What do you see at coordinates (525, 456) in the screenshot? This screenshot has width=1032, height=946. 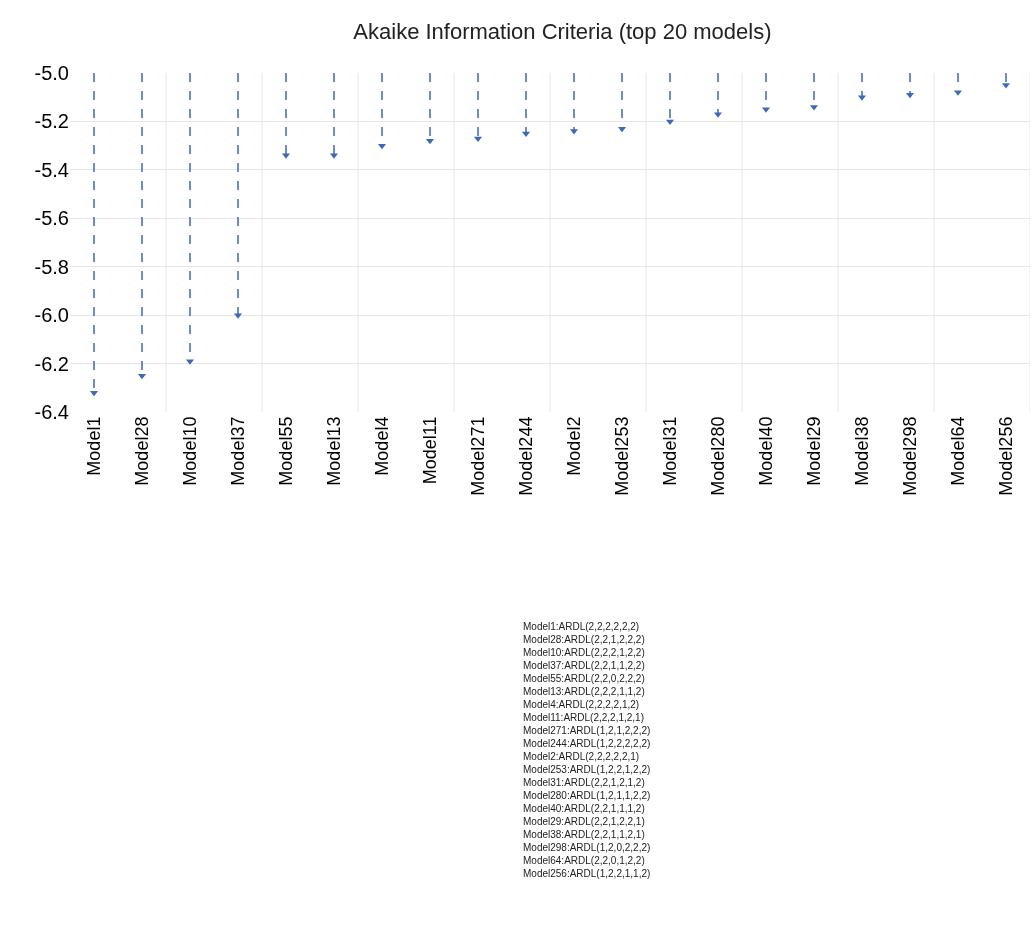 I see `x-tick-label: Model244` at bounding box center [525, 456].